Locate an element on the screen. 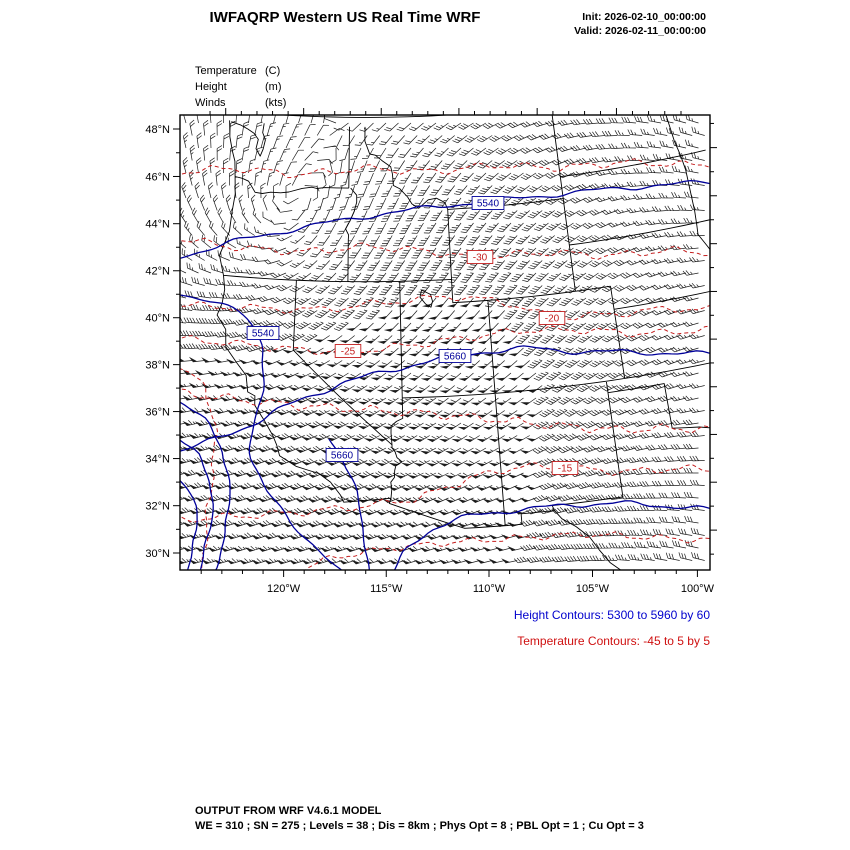  lon-tick-label: 105°W is located at coordinates (593, 589).